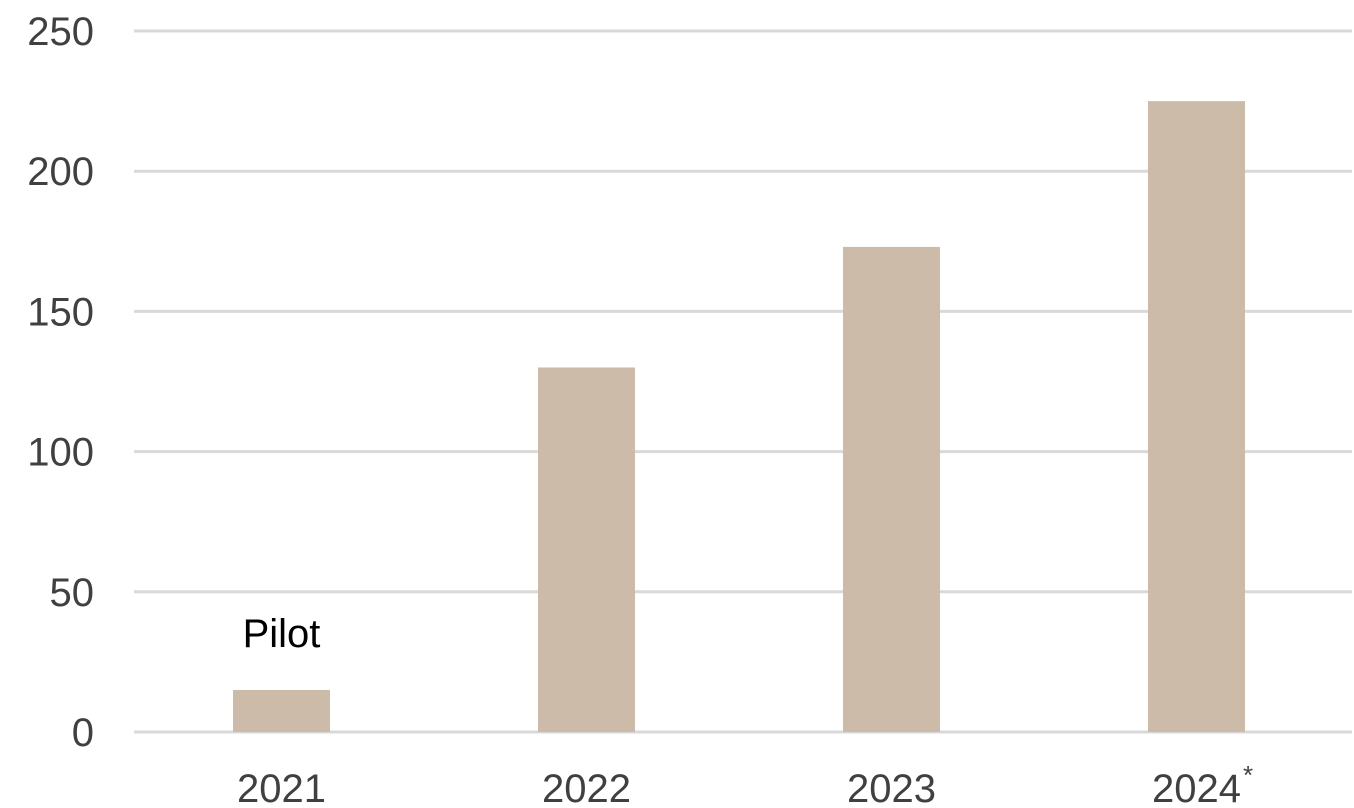  Describe the element at coordinates (1196, 417) in the screenshot. I see `bar-2024` at that location.